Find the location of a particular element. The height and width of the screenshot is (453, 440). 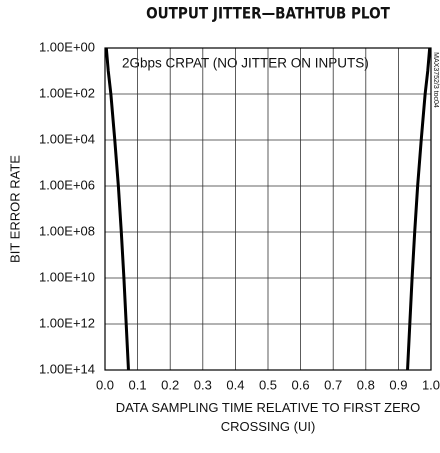

x-tick-label: 0.2 is located at coordinates (170, 384).